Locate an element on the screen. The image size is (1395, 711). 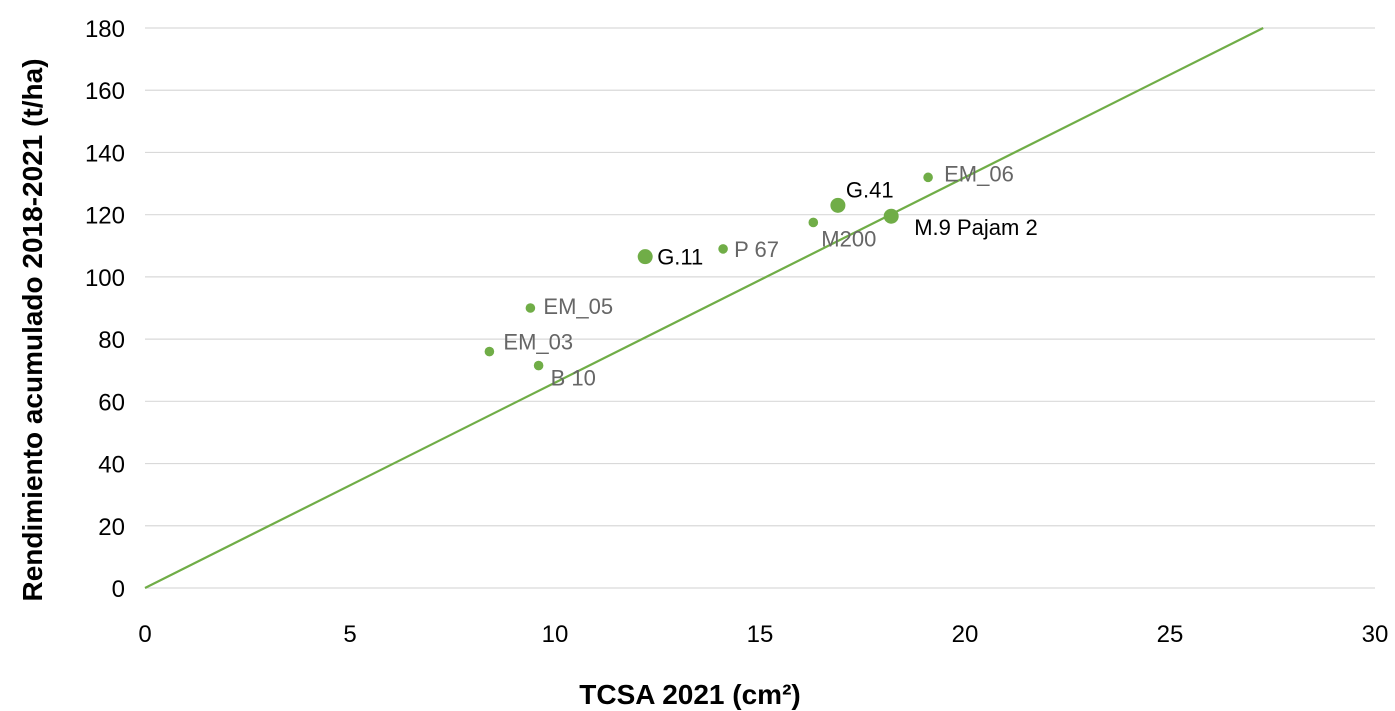
y-tick-label: 40 is located at coordinates (111, 465).